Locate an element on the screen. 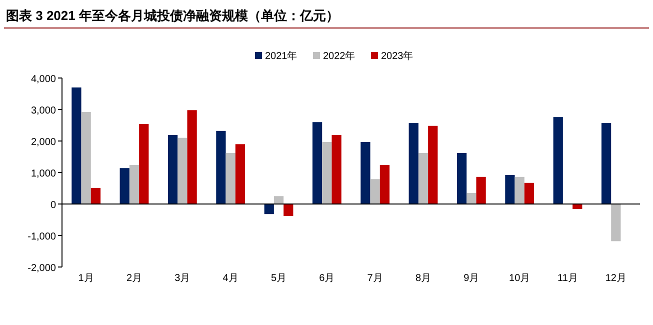  chart-title: 图表 3 2021 年至今各月城投债净融资规模（单位：亿元） is located at coordinates (172, 15).